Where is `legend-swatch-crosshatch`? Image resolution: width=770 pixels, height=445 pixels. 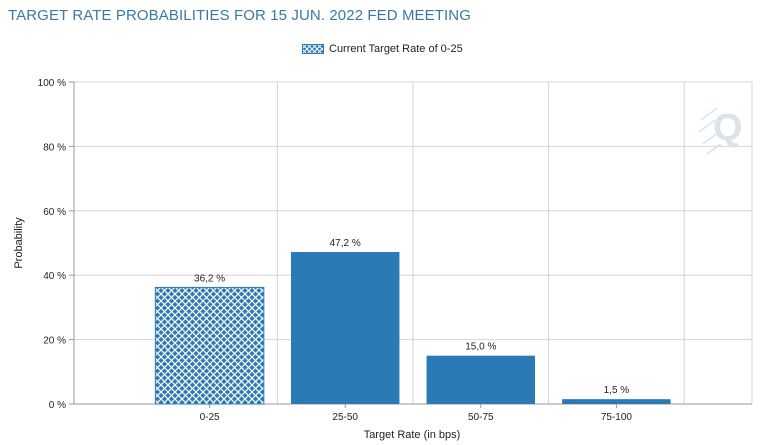
legend-swatch-crosshatch is located at coordinates (313, 49).